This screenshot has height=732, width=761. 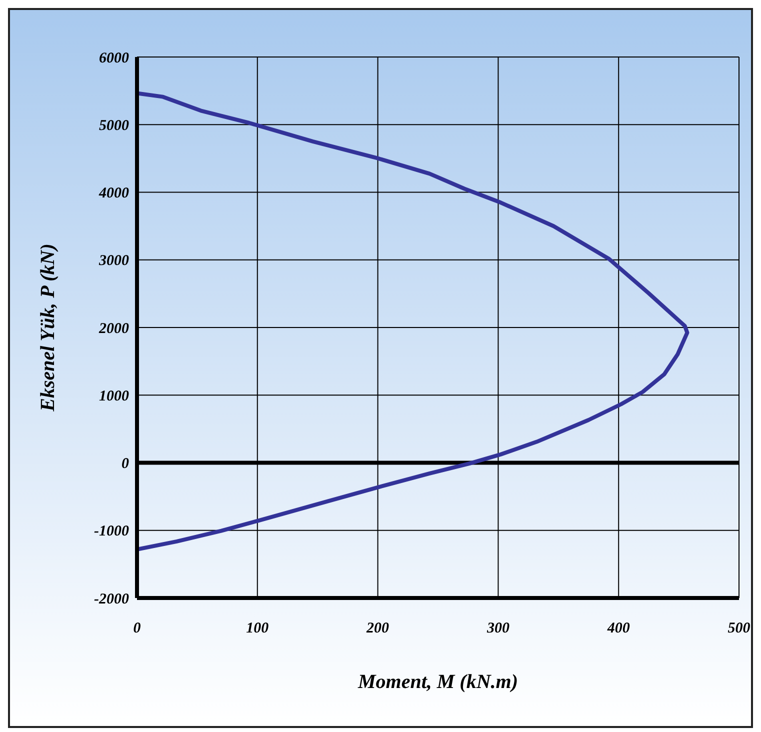 What do you see at coordinates (114, 328) in the screenshot?
I see `y-tick-label: 2000` at bounding box center [114, 328].